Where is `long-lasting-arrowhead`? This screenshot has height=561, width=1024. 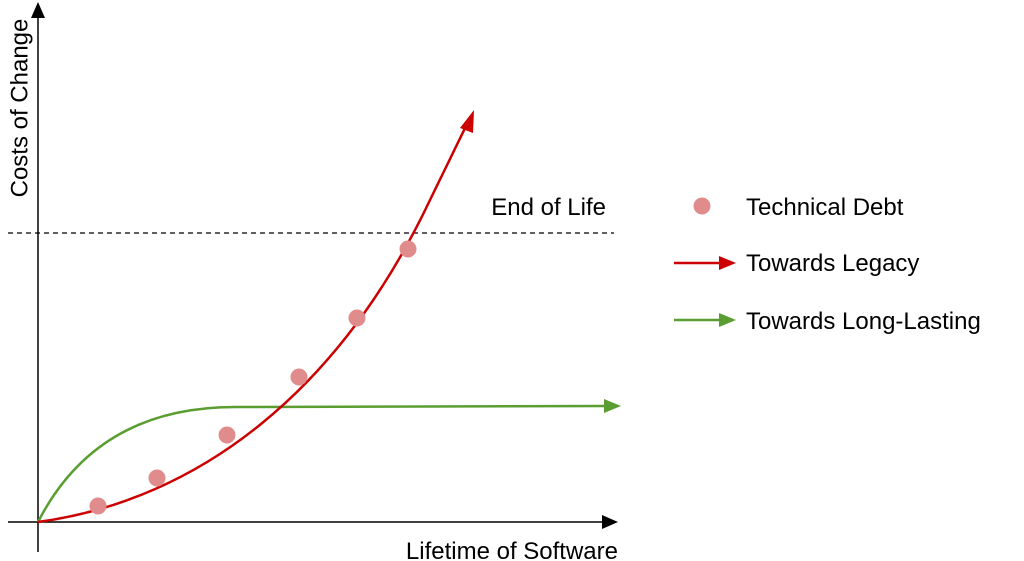 long-lasting-arrowhead is located at coordinates (612, 406).